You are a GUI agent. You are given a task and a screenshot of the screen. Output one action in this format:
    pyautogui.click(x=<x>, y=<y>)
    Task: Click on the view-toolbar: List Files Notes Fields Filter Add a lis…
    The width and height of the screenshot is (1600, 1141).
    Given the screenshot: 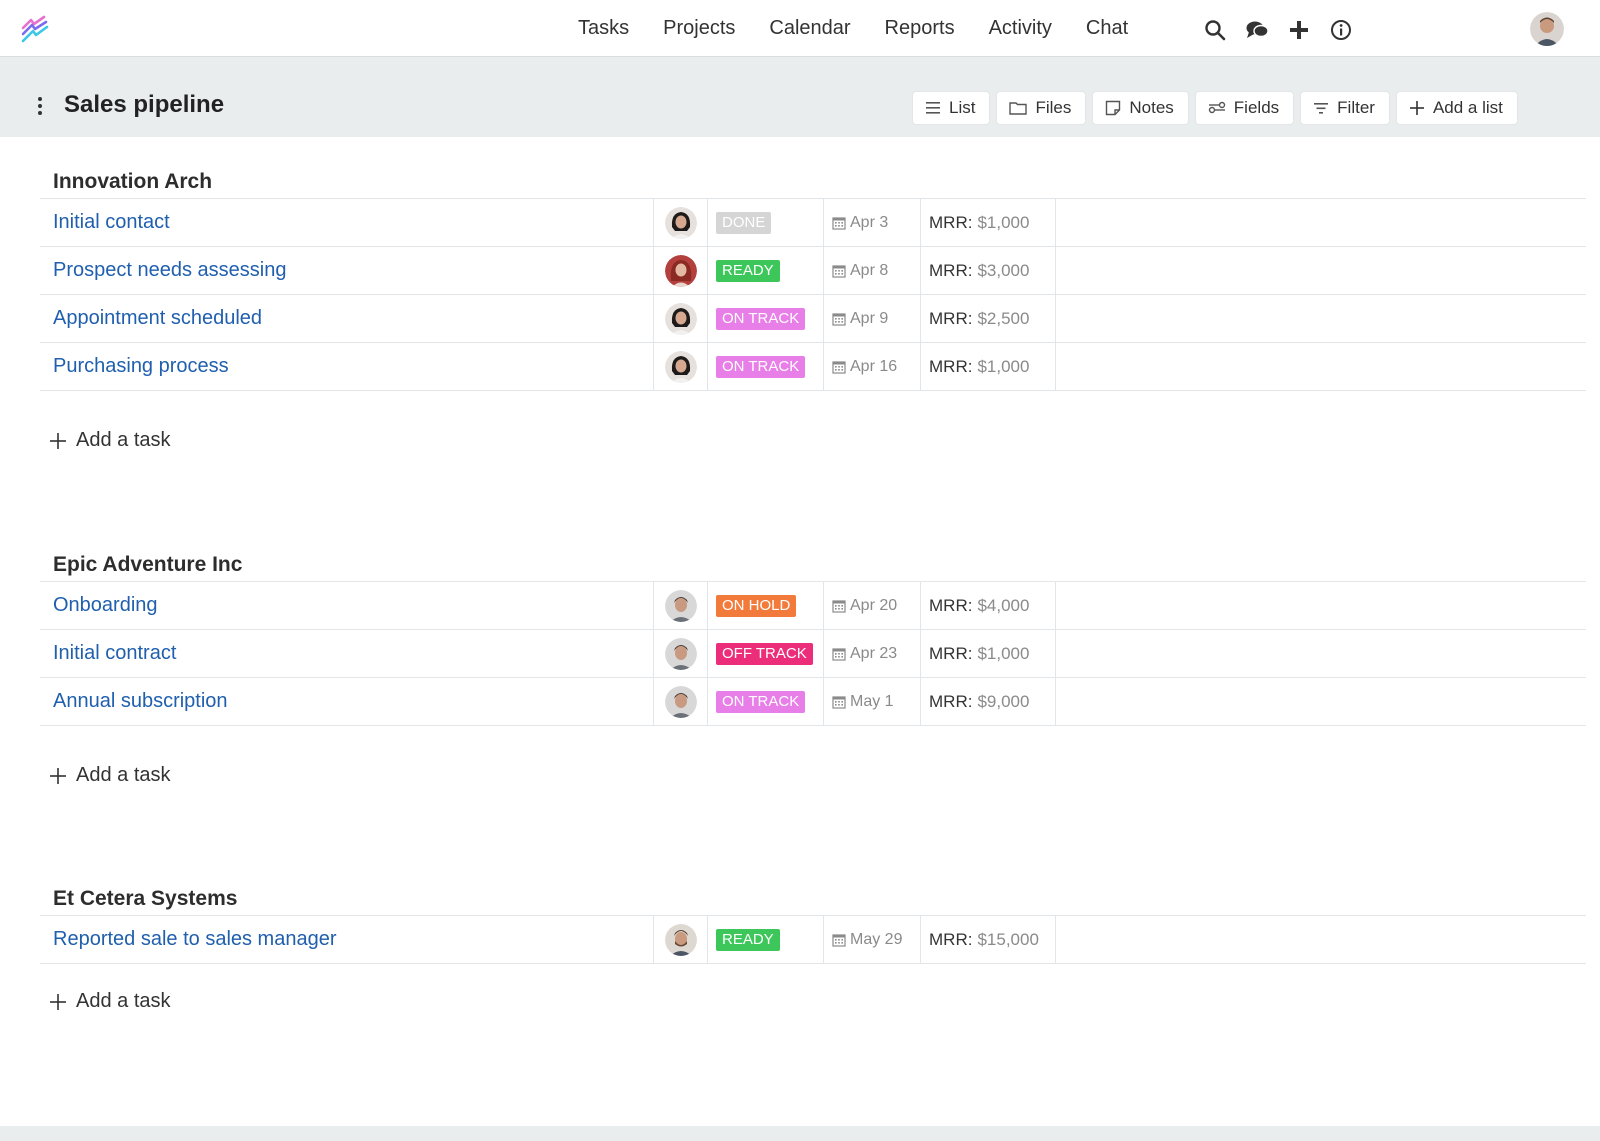 What is the action you would take?
    pyautogui.click(x=1219, y=108)
    